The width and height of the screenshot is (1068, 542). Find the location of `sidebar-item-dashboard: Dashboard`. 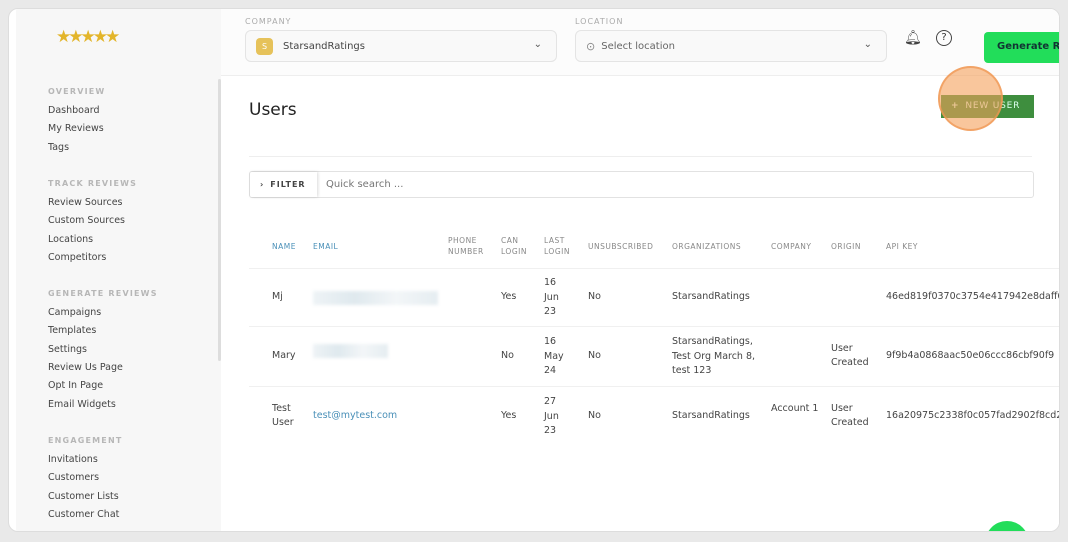

sidebar-item-dashboard: Dashboard is located at coordinates (74, 110).